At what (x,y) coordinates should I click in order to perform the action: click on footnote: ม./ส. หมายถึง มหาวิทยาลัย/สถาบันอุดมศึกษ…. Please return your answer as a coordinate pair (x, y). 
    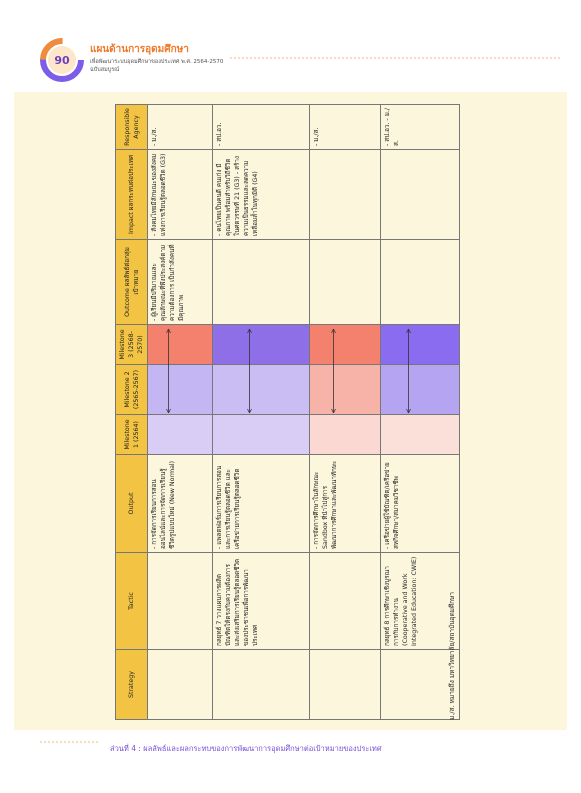
    Looking at the image, I should click on (452, 656).